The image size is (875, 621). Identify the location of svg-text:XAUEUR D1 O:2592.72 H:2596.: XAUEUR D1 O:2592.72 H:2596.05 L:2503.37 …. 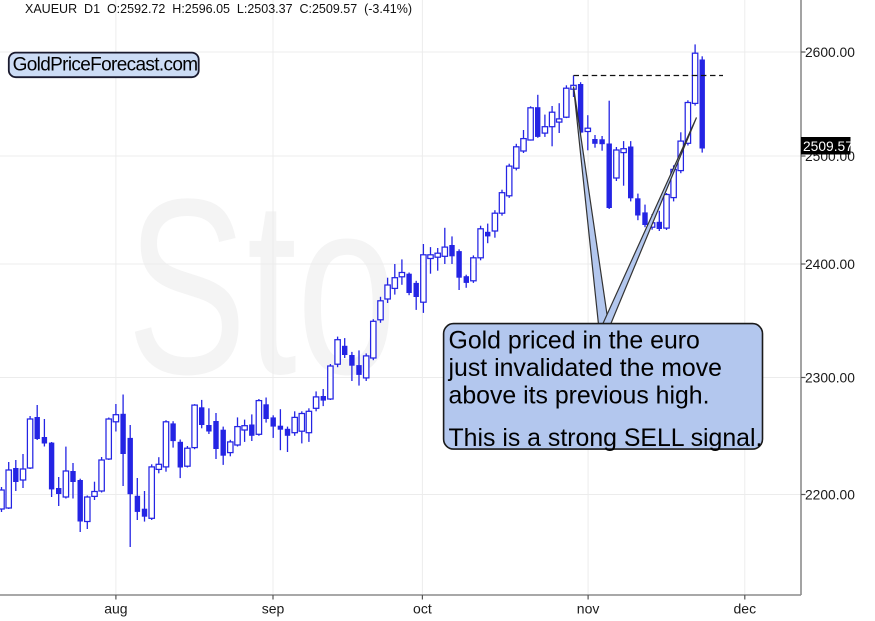
(218, 9).